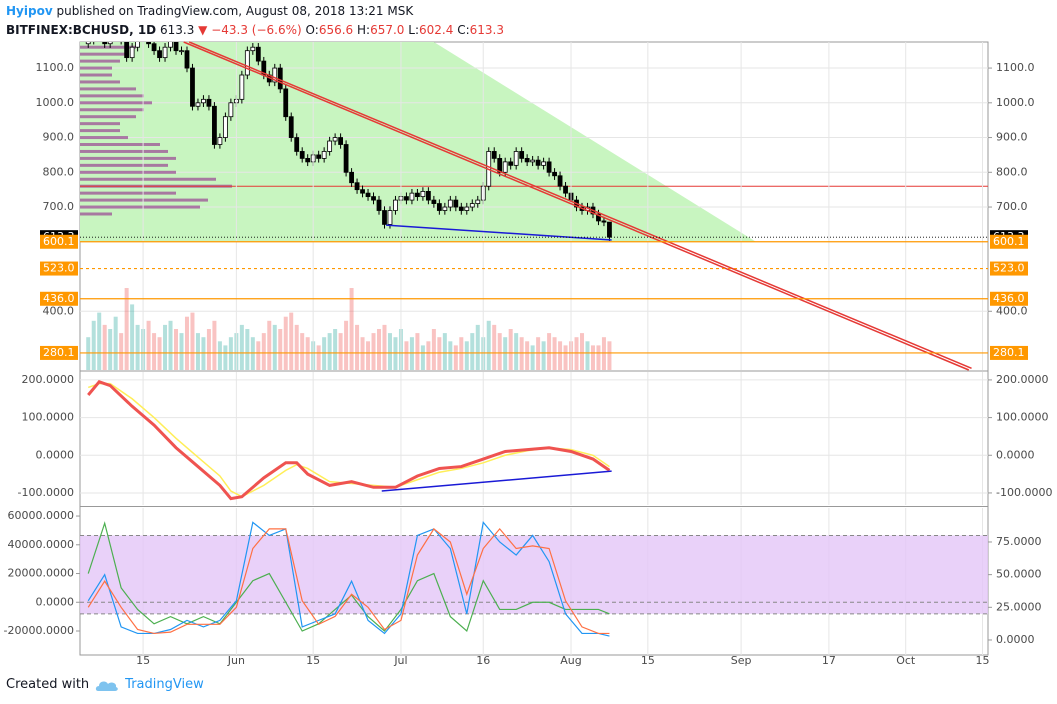 The width and height of the screenshot is (1057, 704). I want to click on y-tick-label: 1100.0, so click(1015, 67).